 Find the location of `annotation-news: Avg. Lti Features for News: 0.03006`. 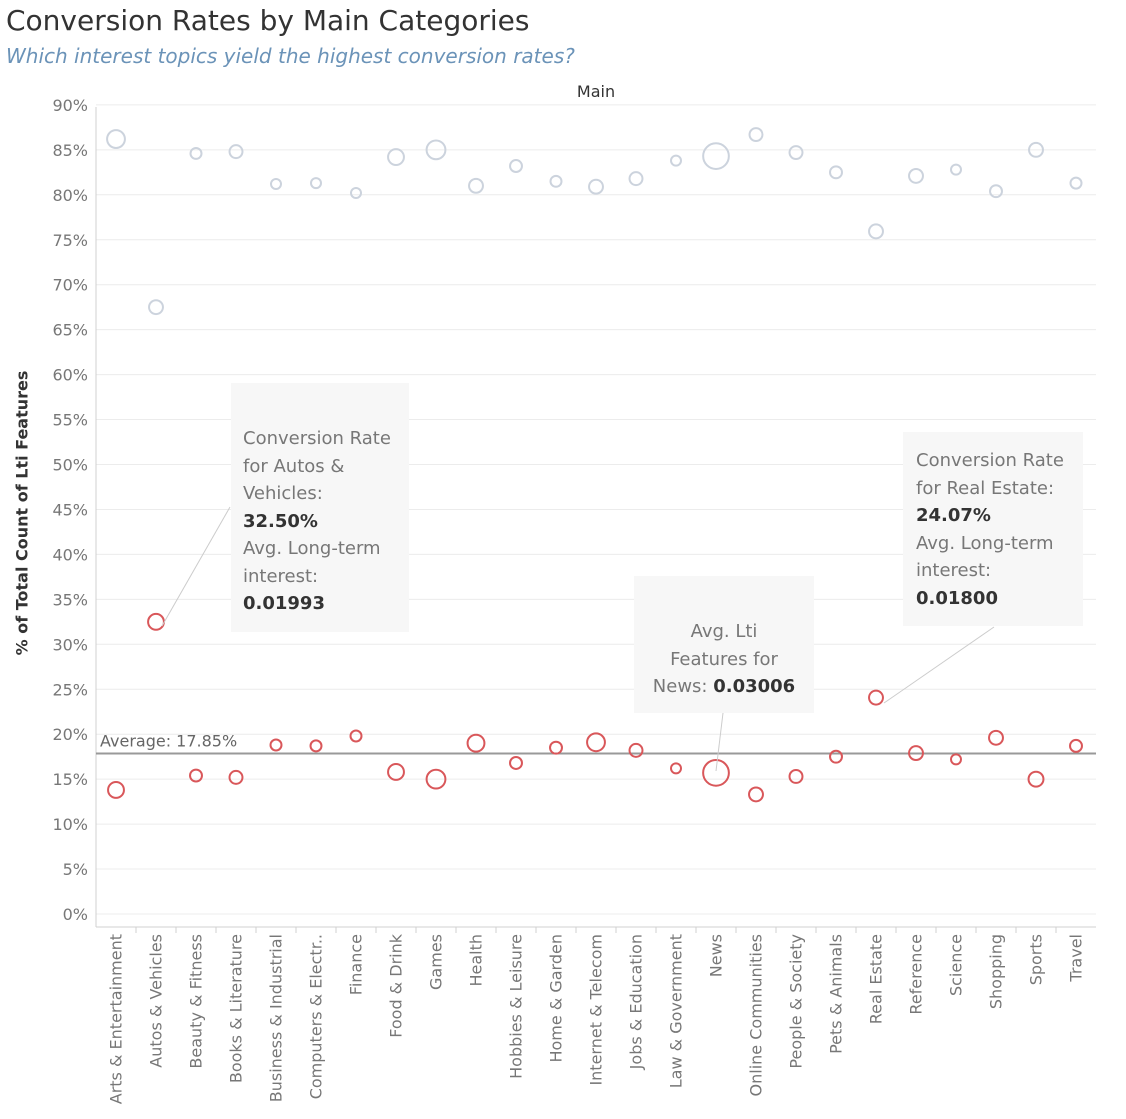

annotation-news: Avg. Lti Features for News: 0.03006 is located at coordinates (724, 644).